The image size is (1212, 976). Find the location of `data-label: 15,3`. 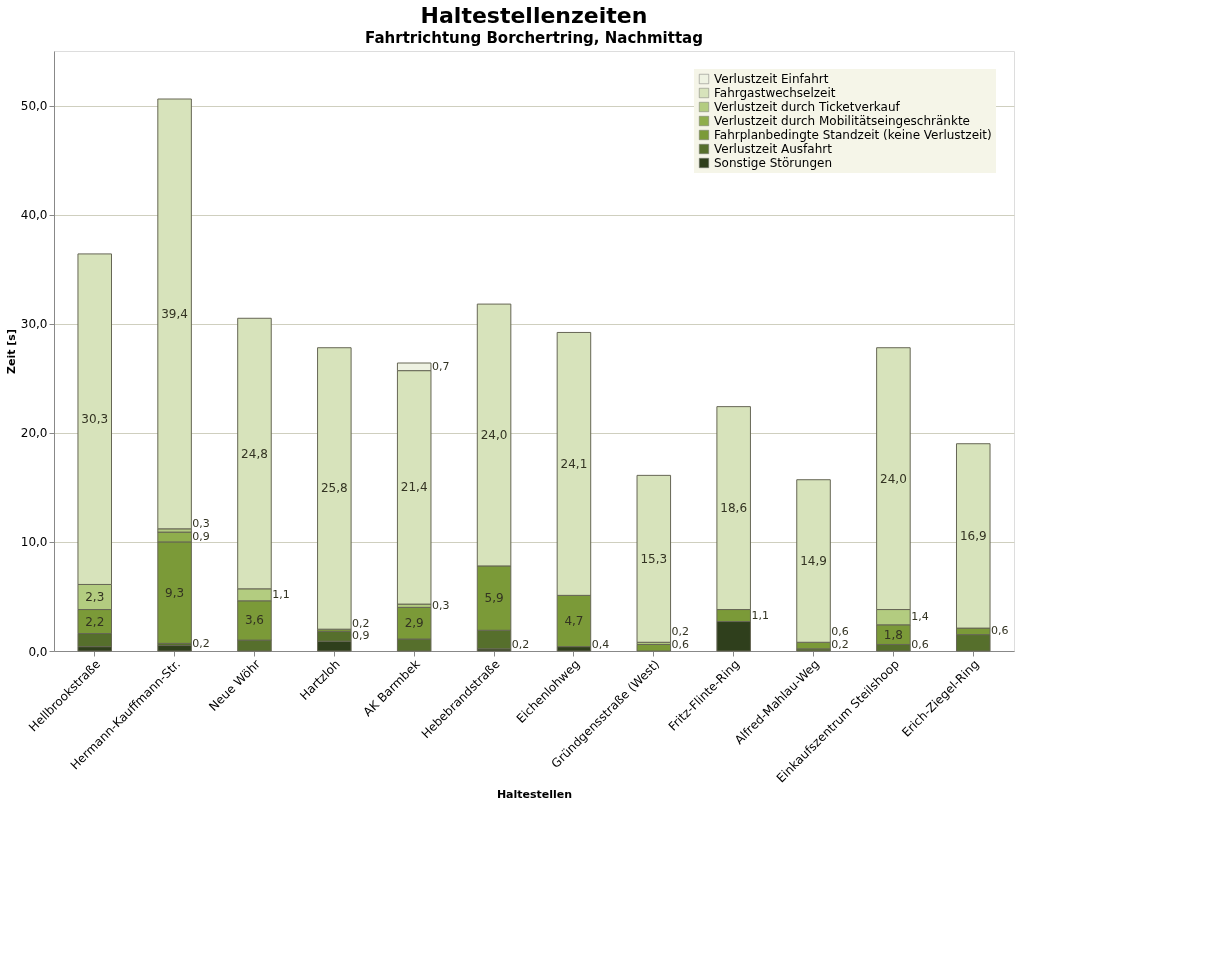

data-label: 15,3 is located at coordinates (654, 558).